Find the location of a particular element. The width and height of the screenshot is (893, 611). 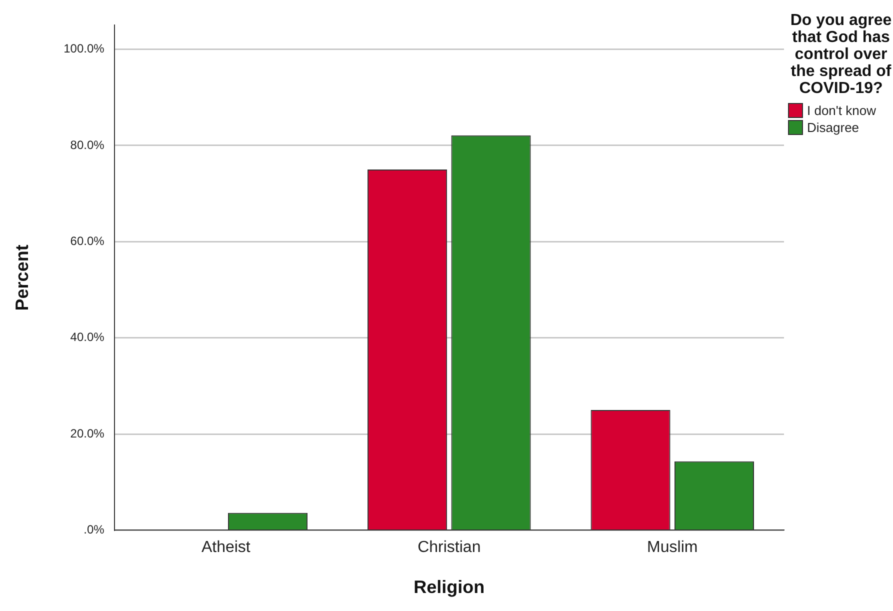

legend-title: Do you agree that God has control over the spread of COVID-19? is located at coordinates (841, 54).